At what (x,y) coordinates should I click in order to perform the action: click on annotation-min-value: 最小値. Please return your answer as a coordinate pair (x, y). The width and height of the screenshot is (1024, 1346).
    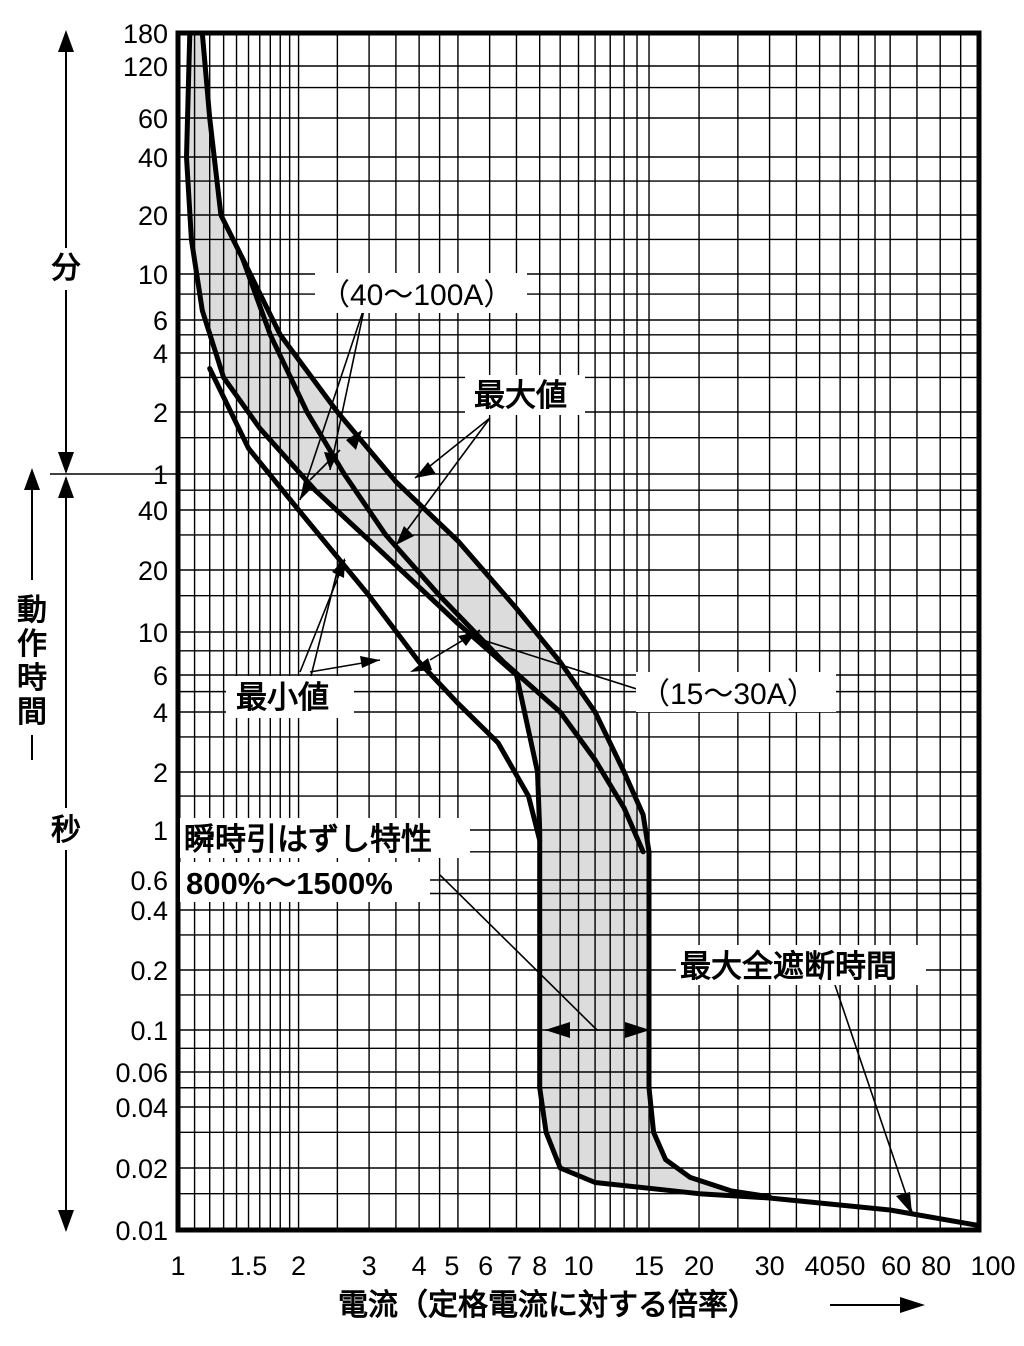
    Looking at the image, I should click on (282, 697).